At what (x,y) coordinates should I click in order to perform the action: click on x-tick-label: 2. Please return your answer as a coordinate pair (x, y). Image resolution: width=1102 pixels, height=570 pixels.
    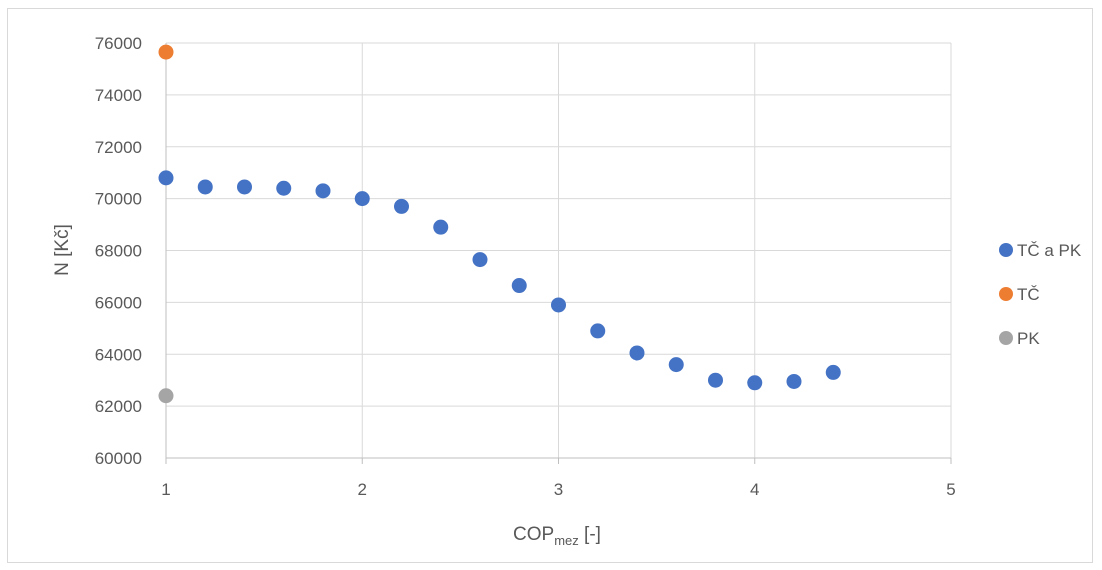
    Looking at the image, I should click on (362, 489).